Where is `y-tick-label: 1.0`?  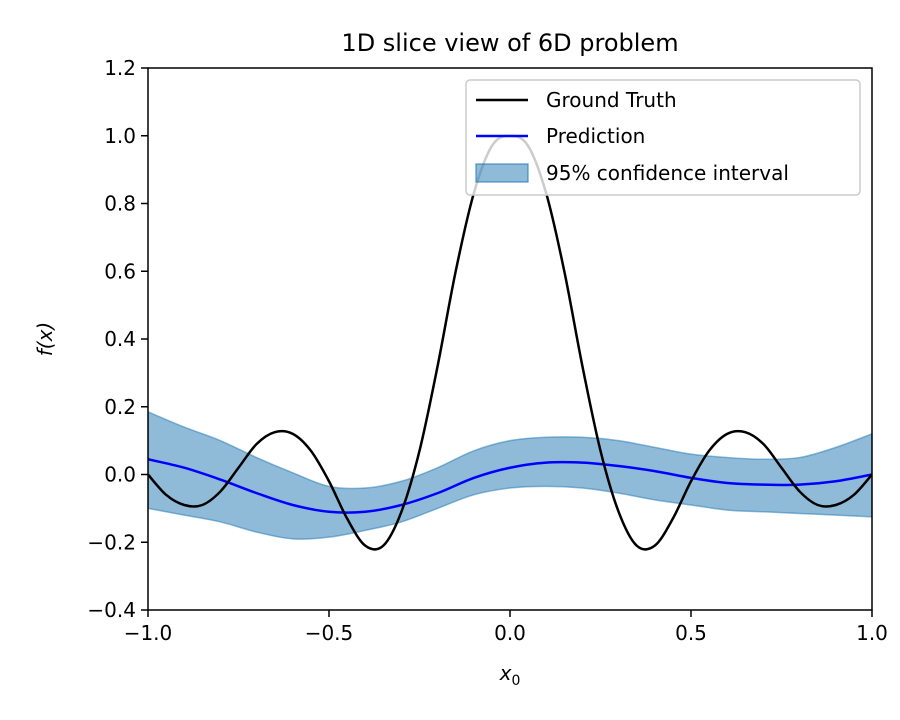 y-tick-label: 1.0 is located at coordinates (120, 136).